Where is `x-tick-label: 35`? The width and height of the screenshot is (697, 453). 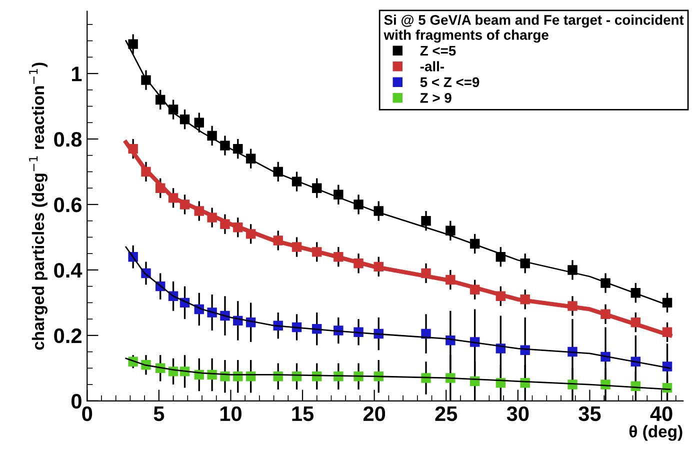 x-tick-label: 35 is located at coordinates (589, 414).